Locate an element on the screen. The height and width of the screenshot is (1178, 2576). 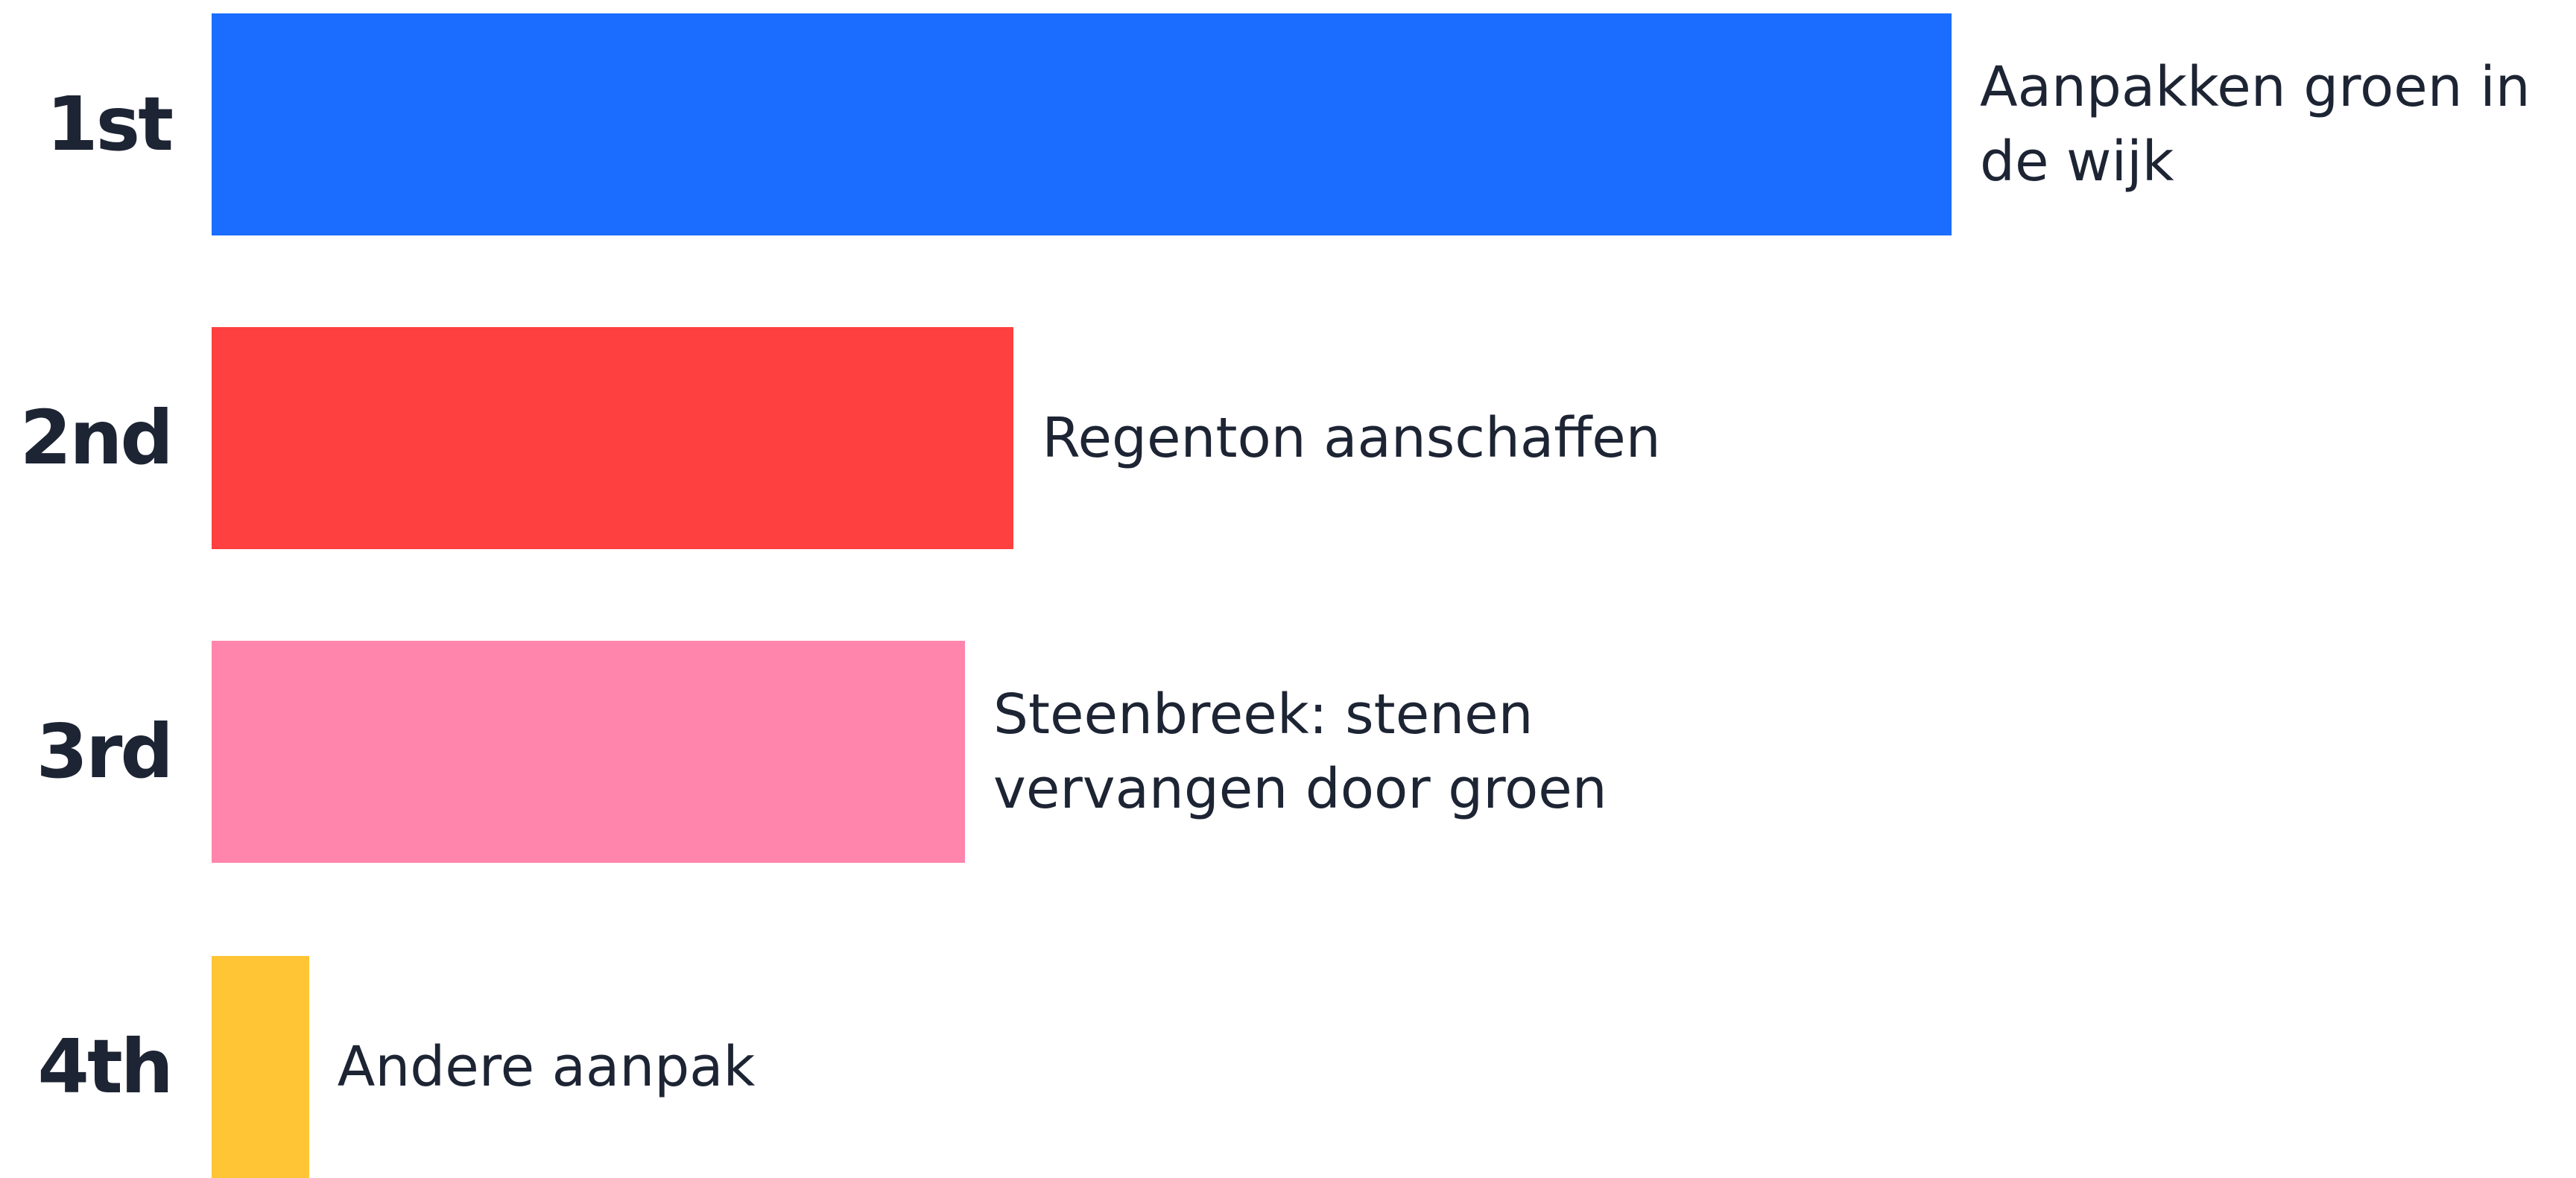
rank-label: 4th is located at coordinates (105, 1066).